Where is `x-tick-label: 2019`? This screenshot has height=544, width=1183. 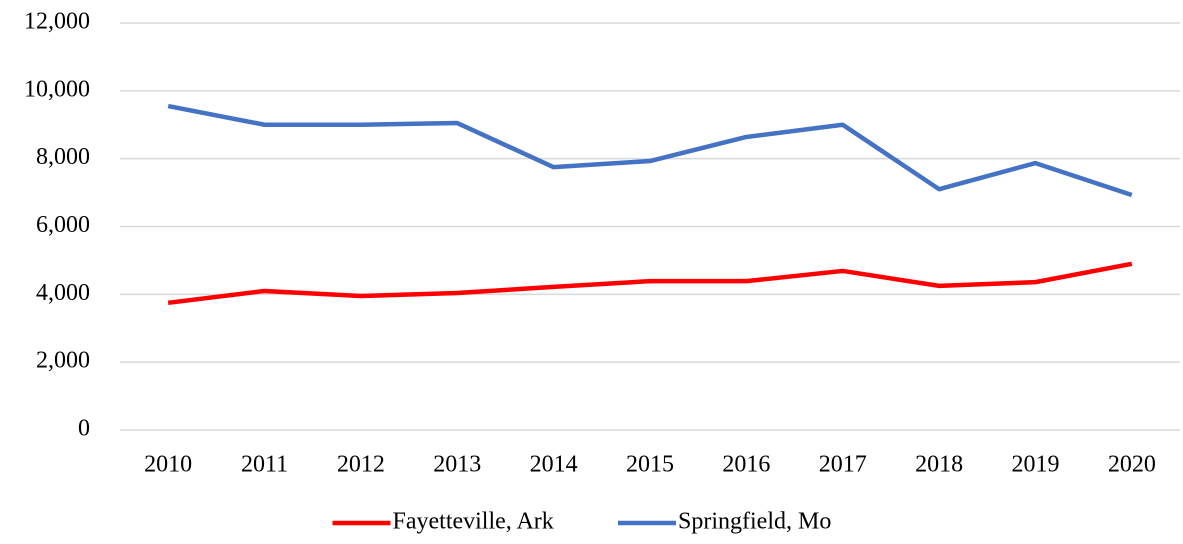 x-tick-label: 2019 is located at coordinates (1035, 465).